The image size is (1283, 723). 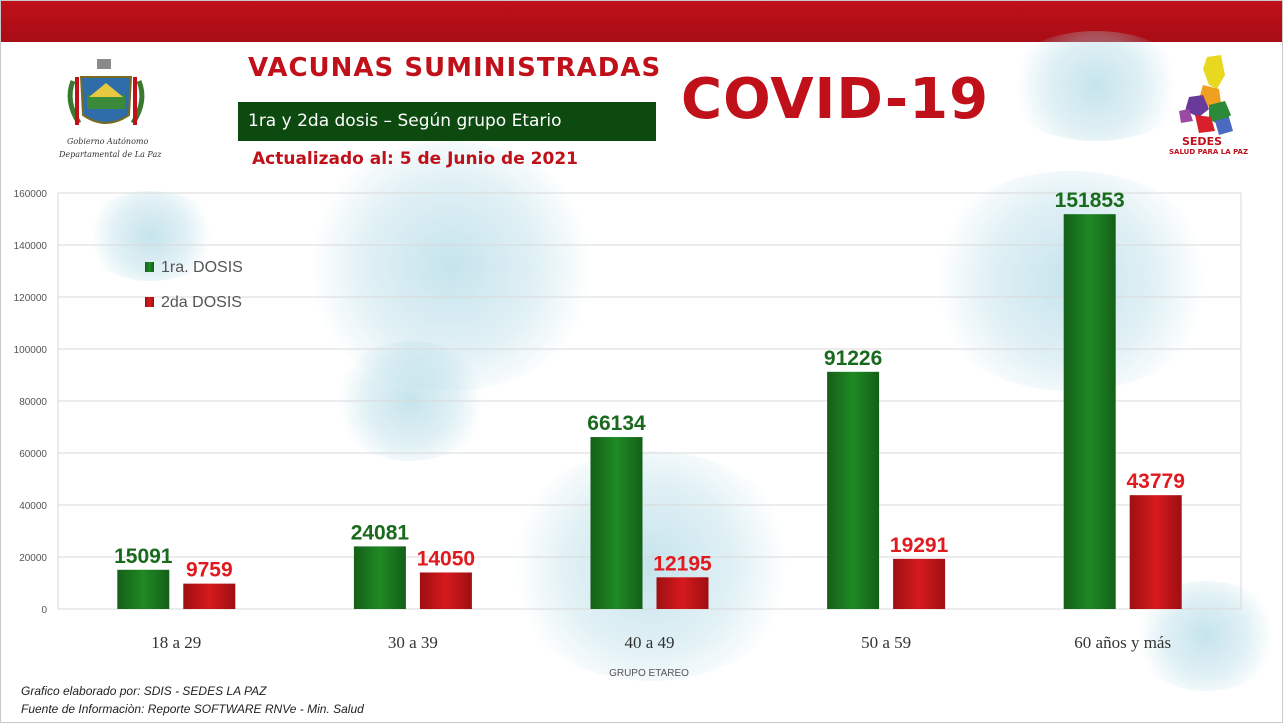 What do you see at coordinates (31, 246) in the screenshot?
I see `y-tick-label: 140000` at bounding box center [31, 246].